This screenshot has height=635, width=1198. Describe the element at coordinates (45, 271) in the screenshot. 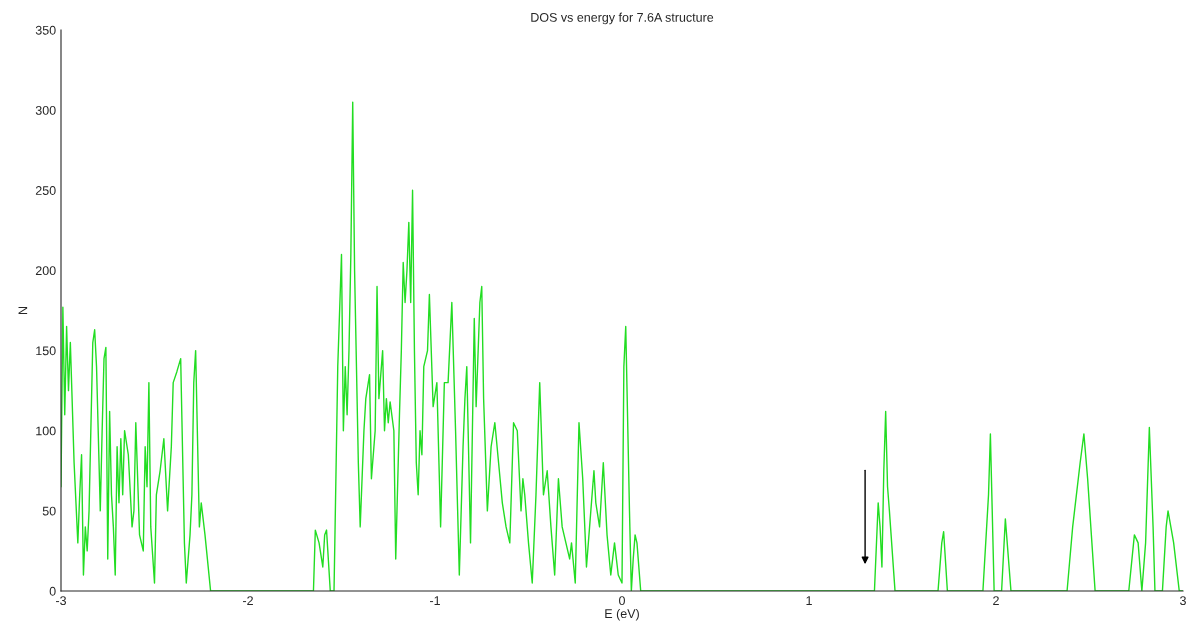

I see `y-tick-label: 200` at that location.